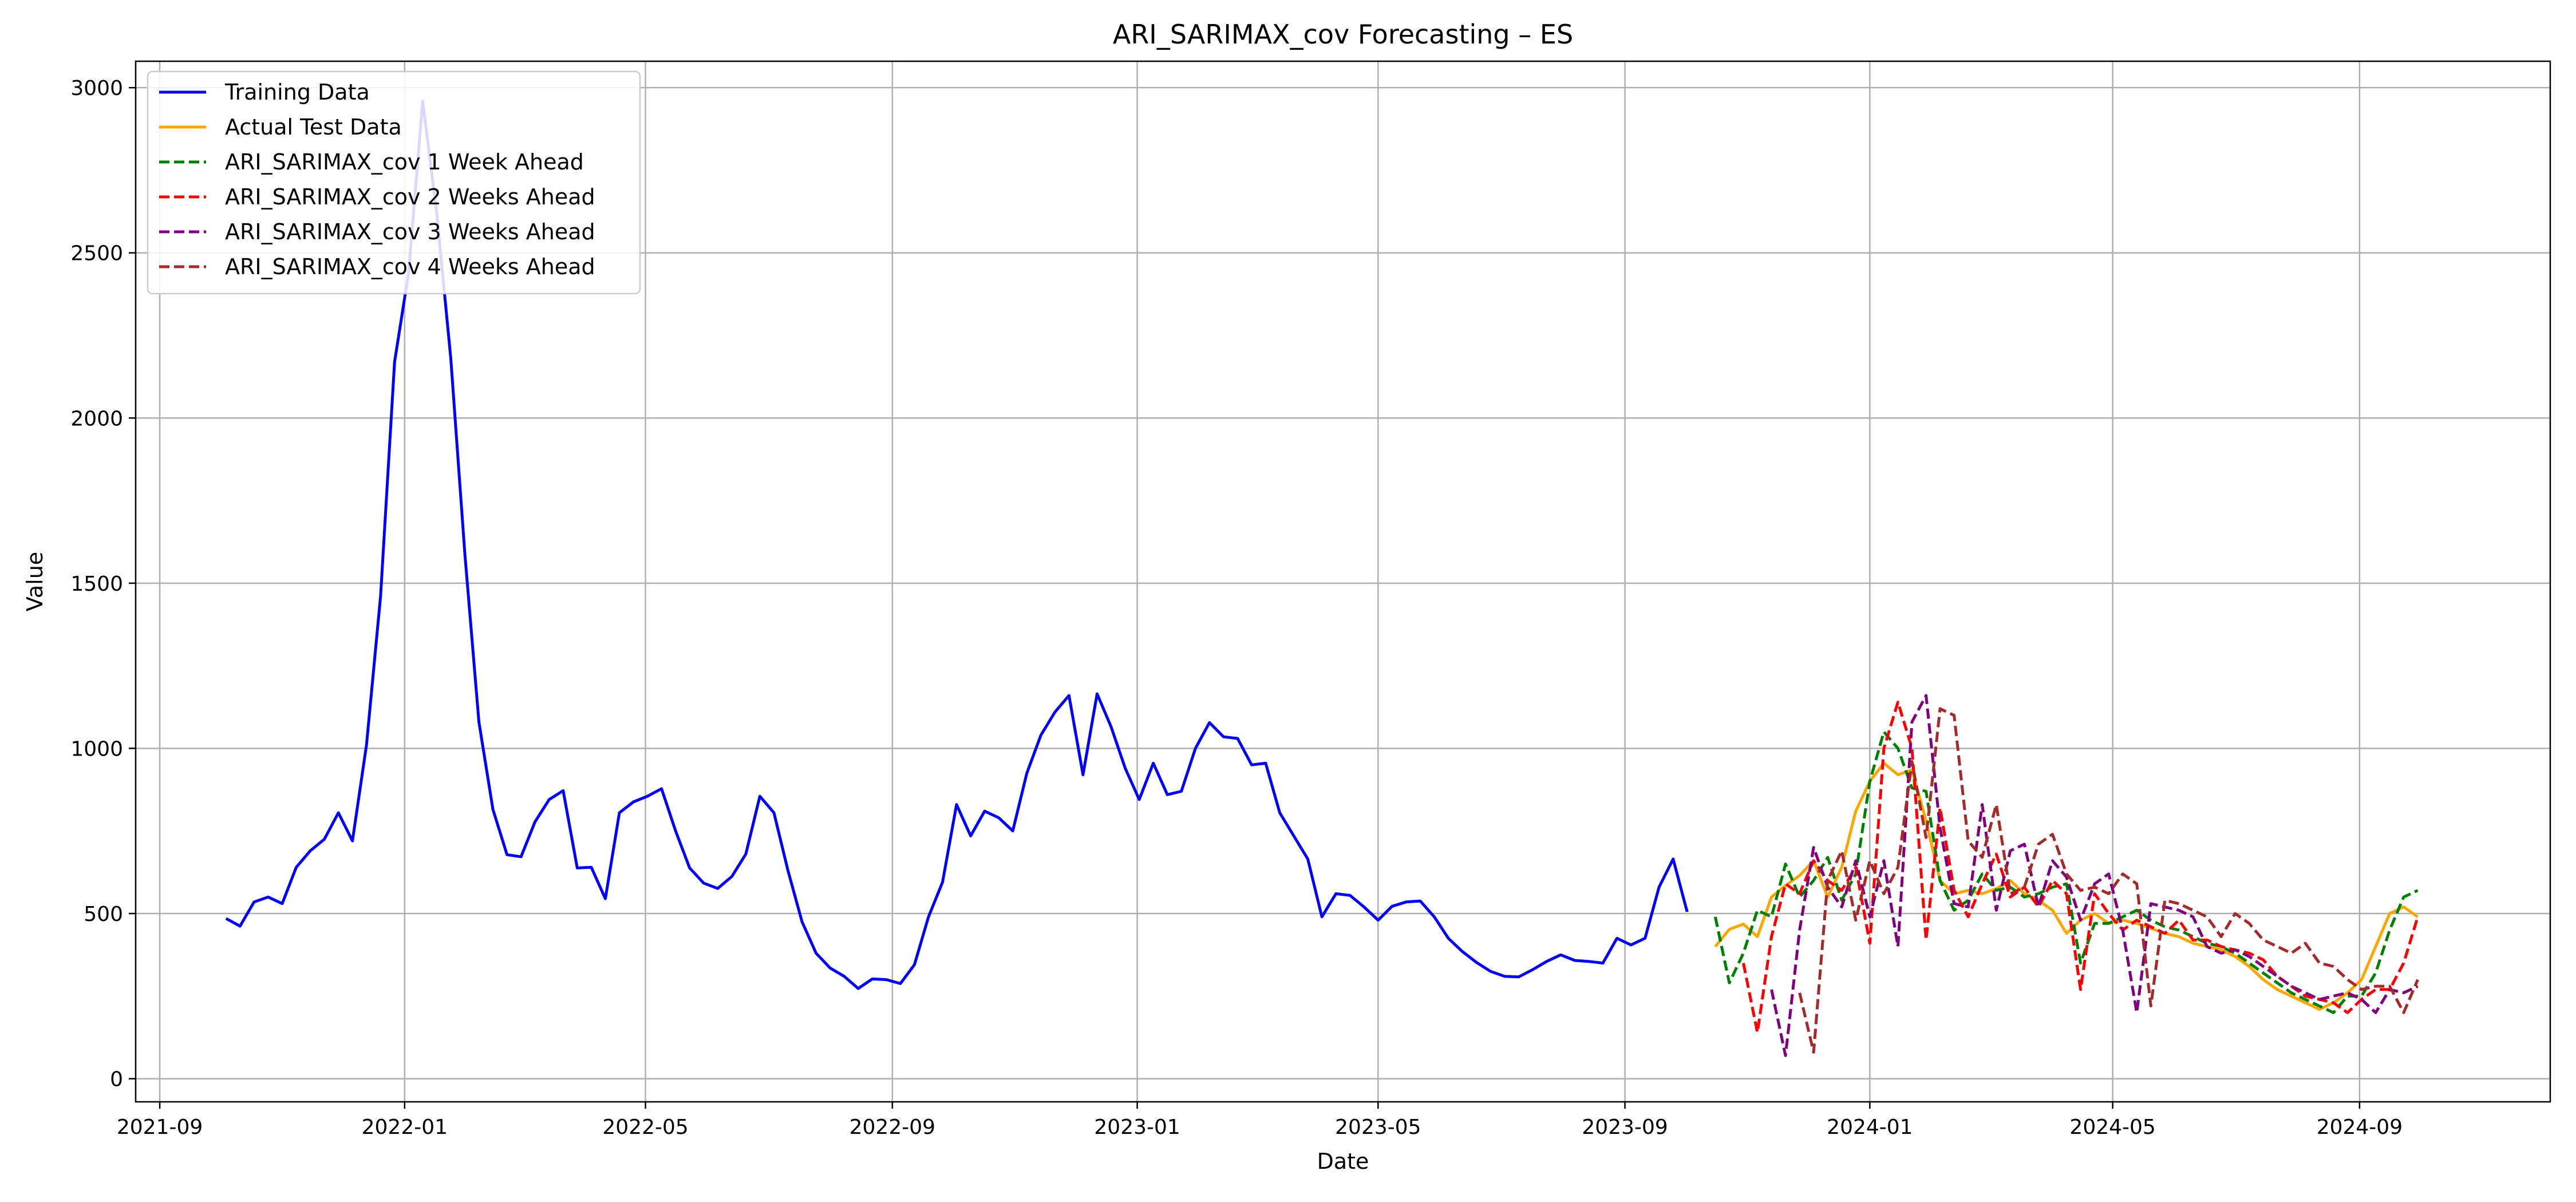 The image size is (2576, 1202). Describe the element at coordinates (410, 196) in the screenshot. I see `legend-label: ARI_SARIMAX_cov 2 Weeks Ahead` at that location.